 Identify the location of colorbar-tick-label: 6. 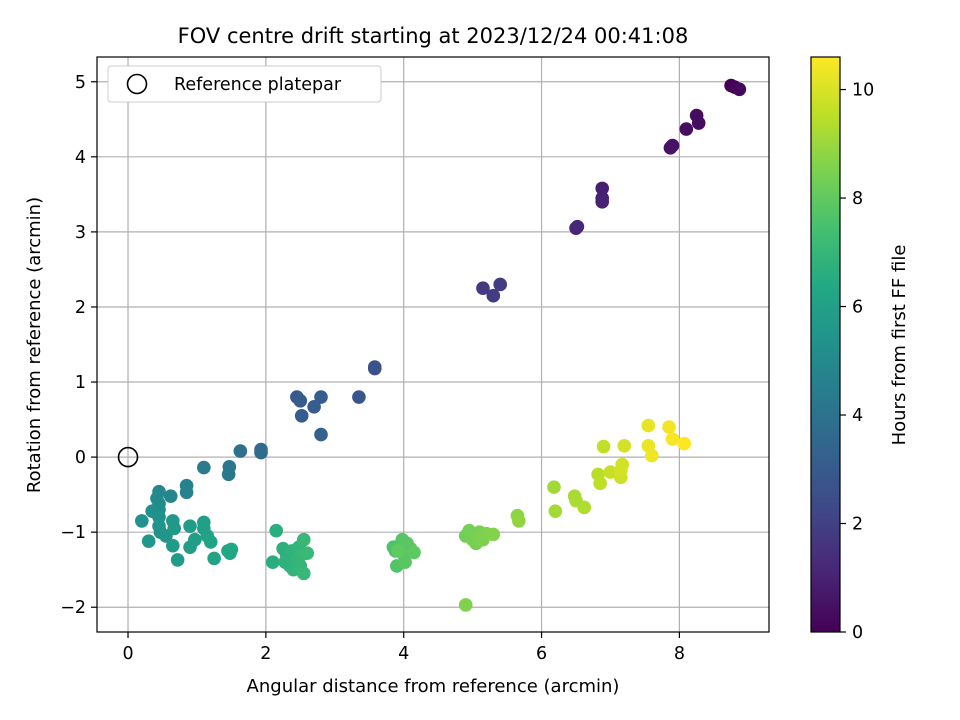
(857, 308).